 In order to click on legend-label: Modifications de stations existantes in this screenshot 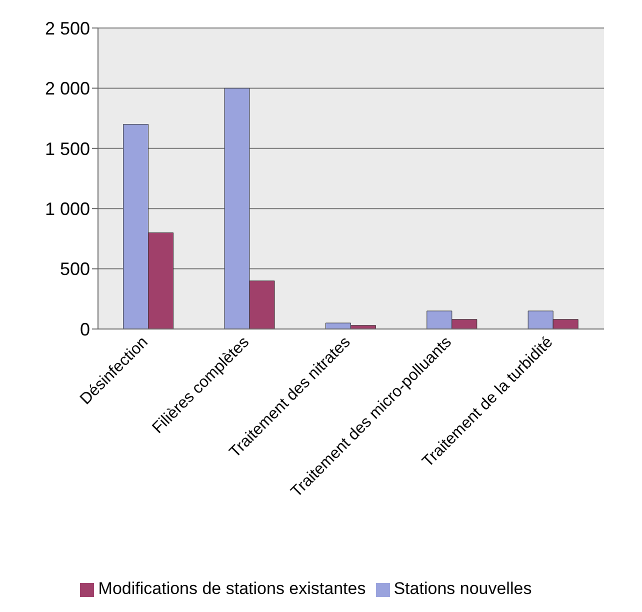, I will do `click(232, 588)`.